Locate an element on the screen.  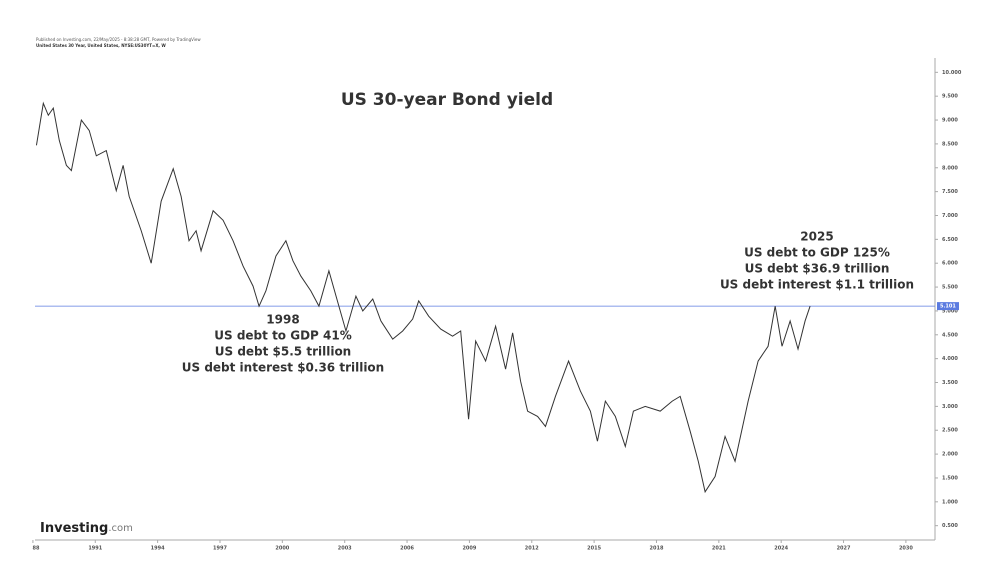
annotation-line: US debt to GDP 41% is located at coordinates (282, 336).